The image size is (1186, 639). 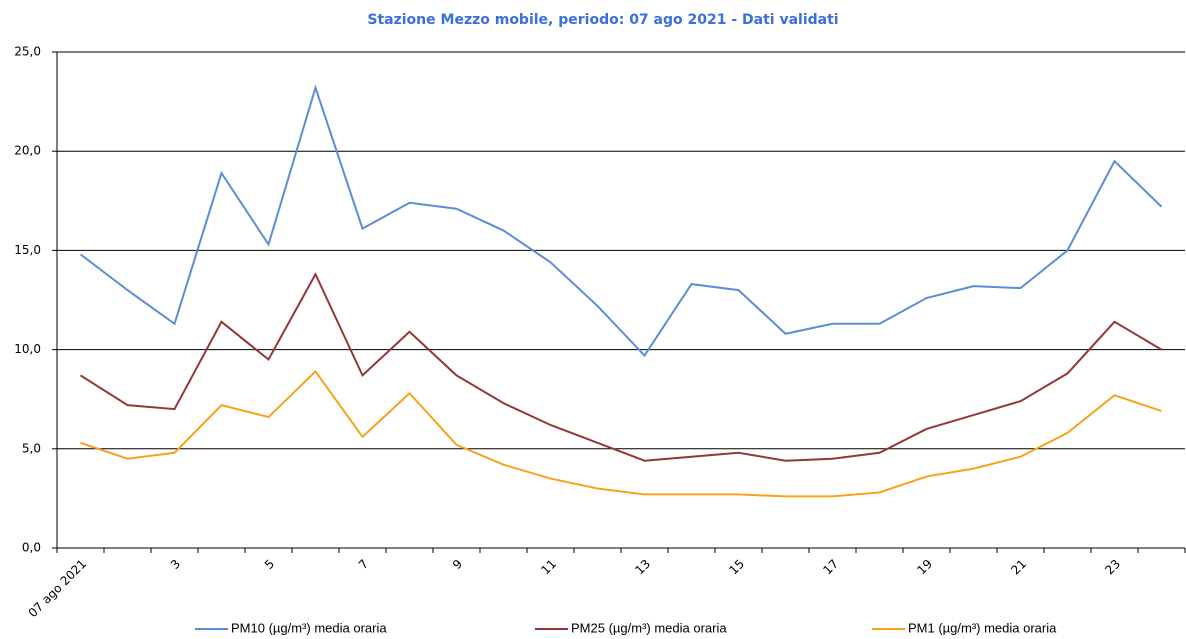 What do you see at coordinates (924, 567) in the screenshot?
I see `x-tick-label: 19` at bounding box center [924, 567].